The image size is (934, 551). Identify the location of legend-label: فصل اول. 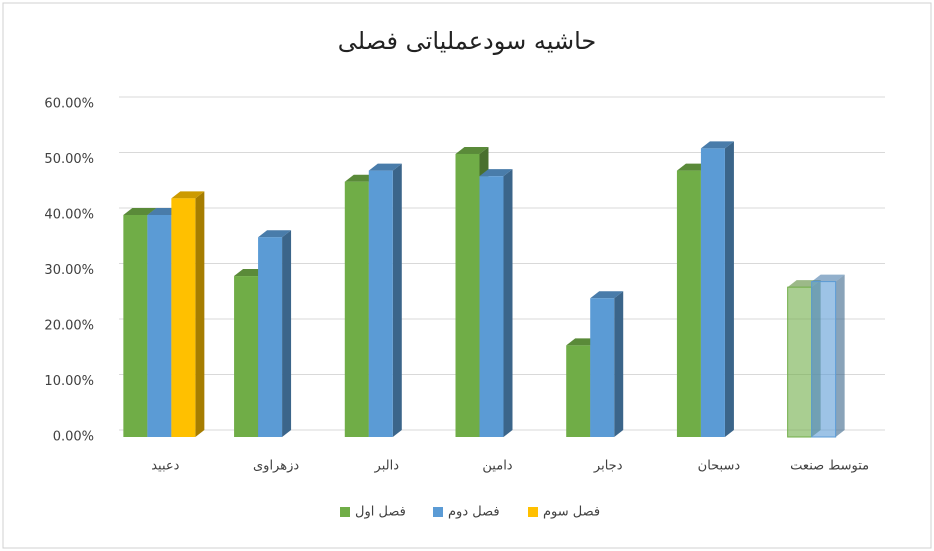
(380, 512).